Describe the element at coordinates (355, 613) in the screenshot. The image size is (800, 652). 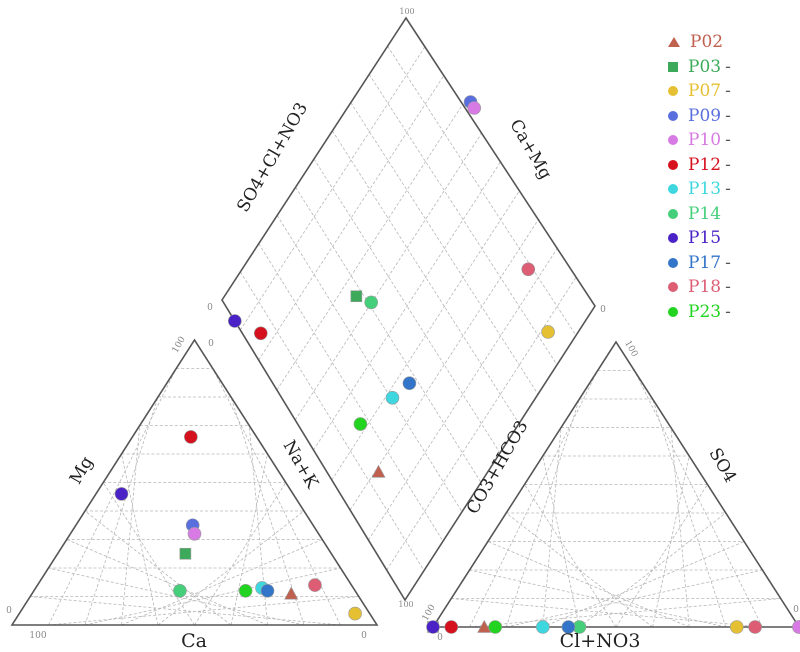
I see `point-p07-cation` at that location.